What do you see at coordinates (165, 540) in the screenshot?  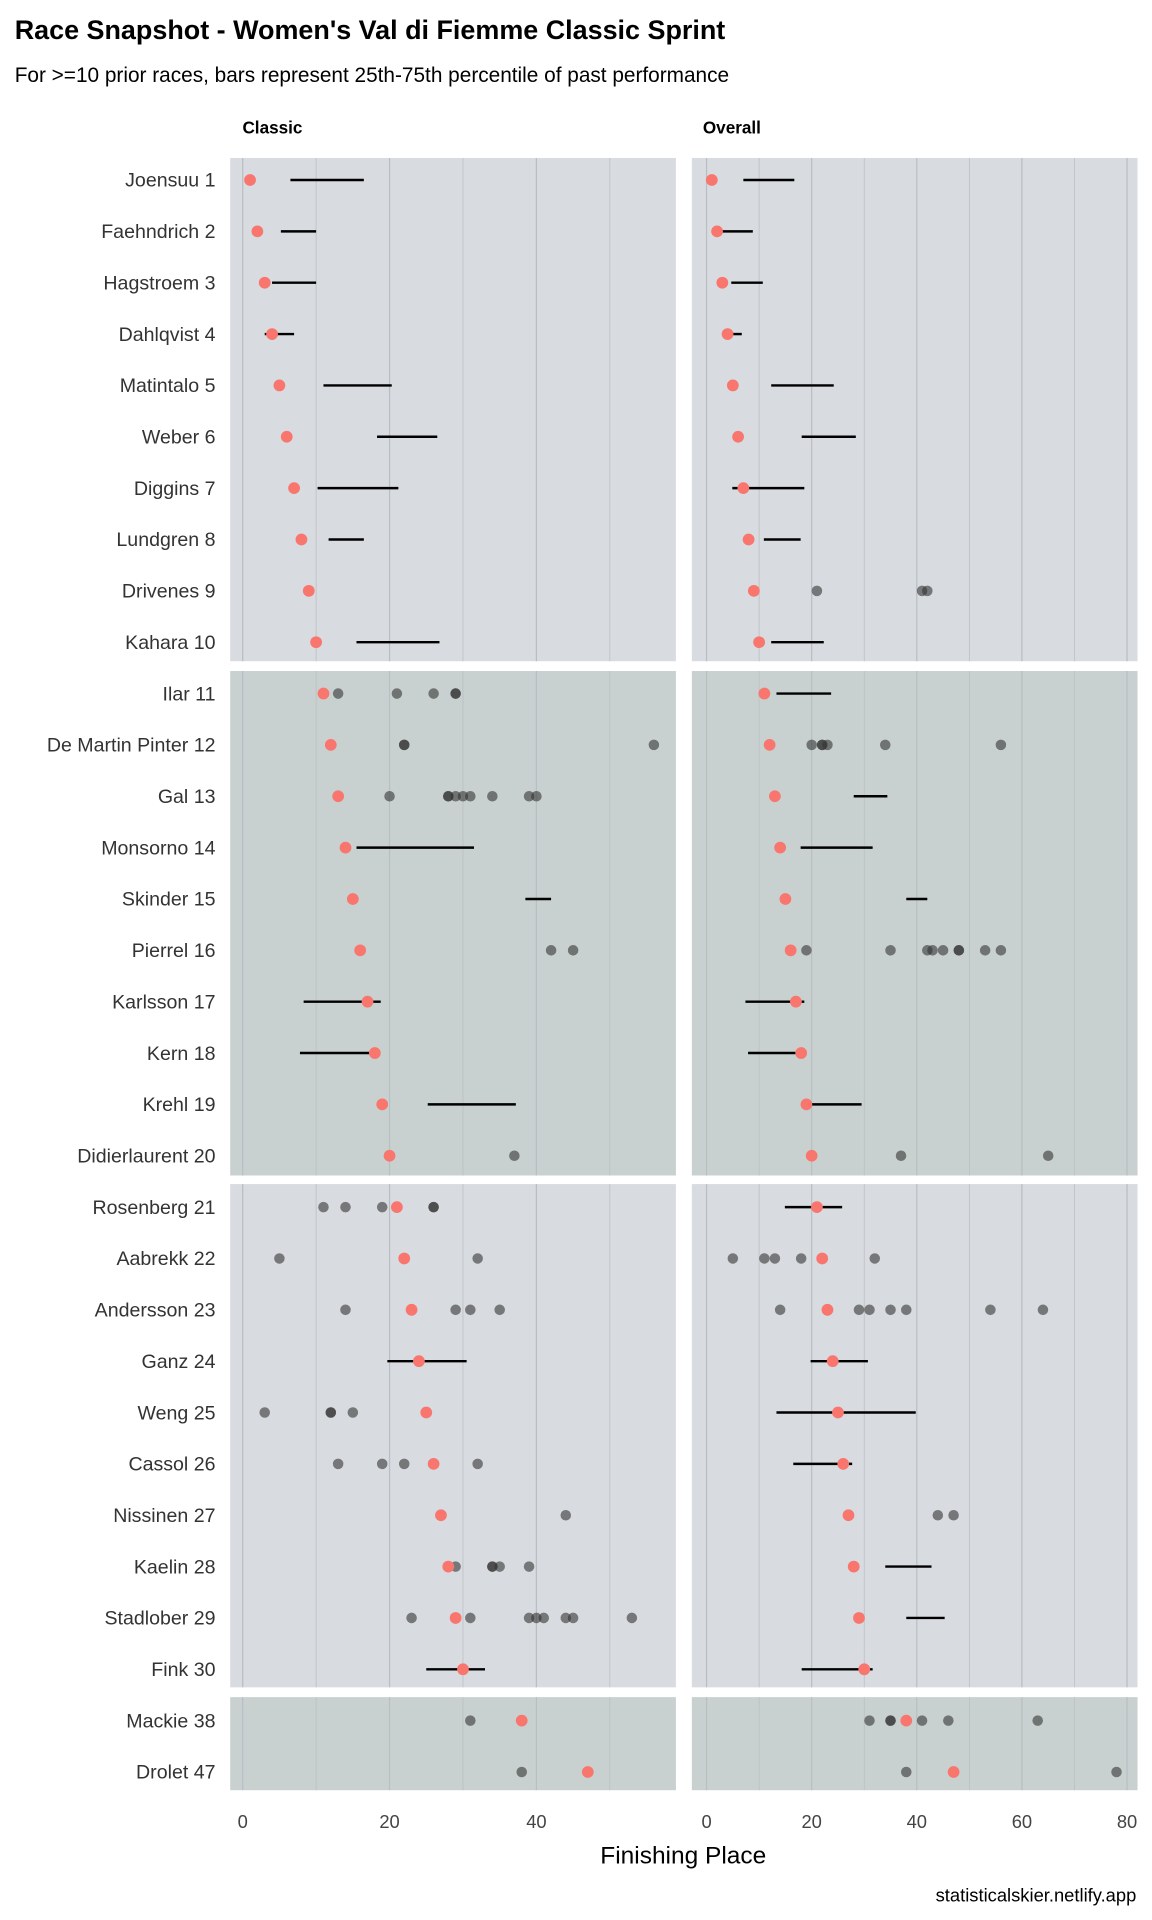 I see `athlete-label: Lundgren 8` at bounding box center [165, 540].